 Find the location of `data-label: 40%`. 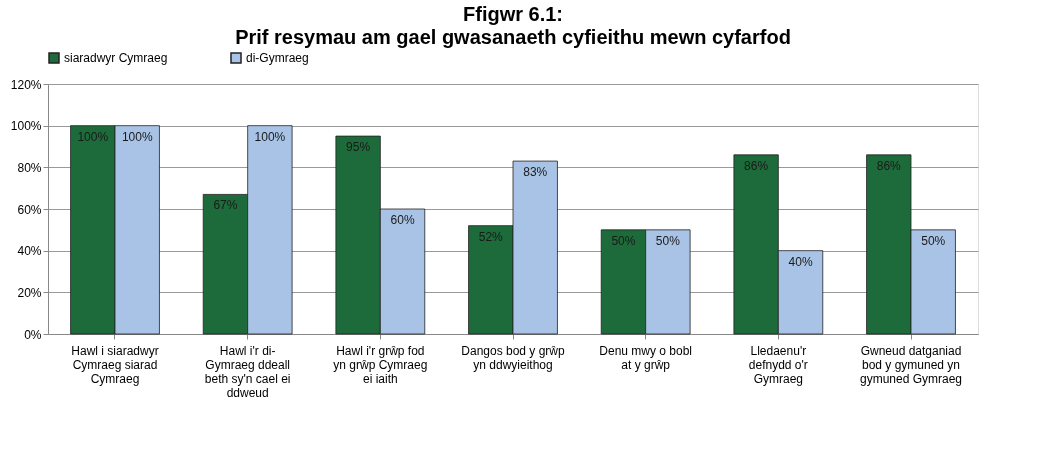

data-label: 40% is located at coordinates (800, 261).